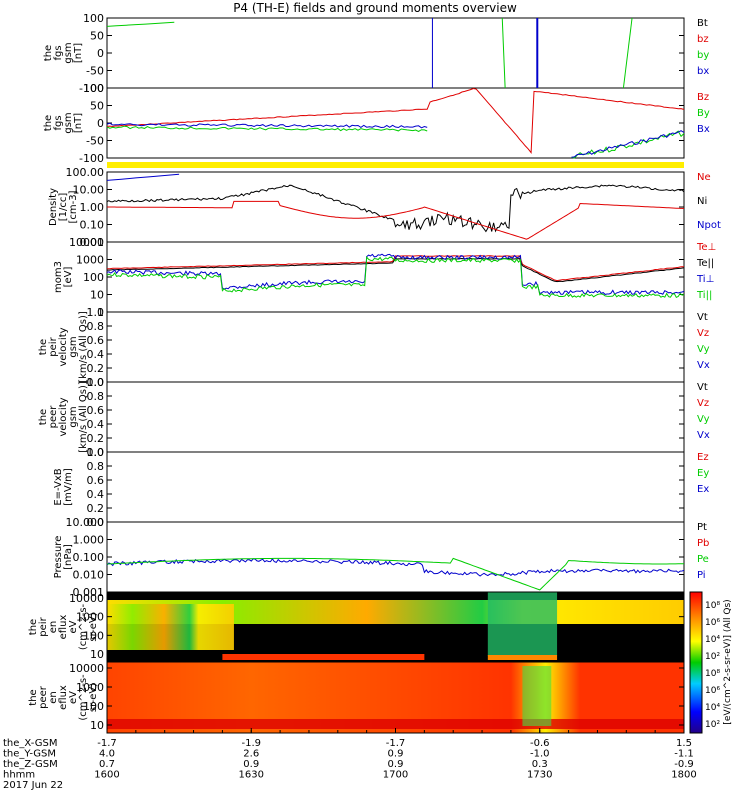  I want to click on x-tick-label: 1730, so click(539, 775).